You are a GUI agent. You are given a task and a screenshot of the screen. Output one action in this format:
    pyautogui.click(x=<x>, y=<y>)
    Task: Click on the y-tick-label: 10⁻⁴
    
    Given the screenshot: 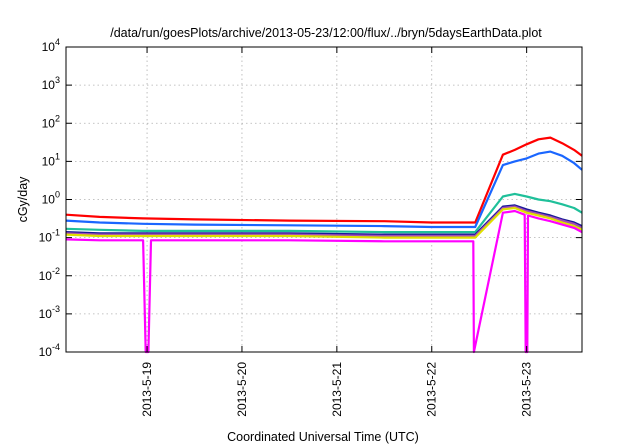 What is the action you would take?
    pyautogui.click(x=49, y=350)
    